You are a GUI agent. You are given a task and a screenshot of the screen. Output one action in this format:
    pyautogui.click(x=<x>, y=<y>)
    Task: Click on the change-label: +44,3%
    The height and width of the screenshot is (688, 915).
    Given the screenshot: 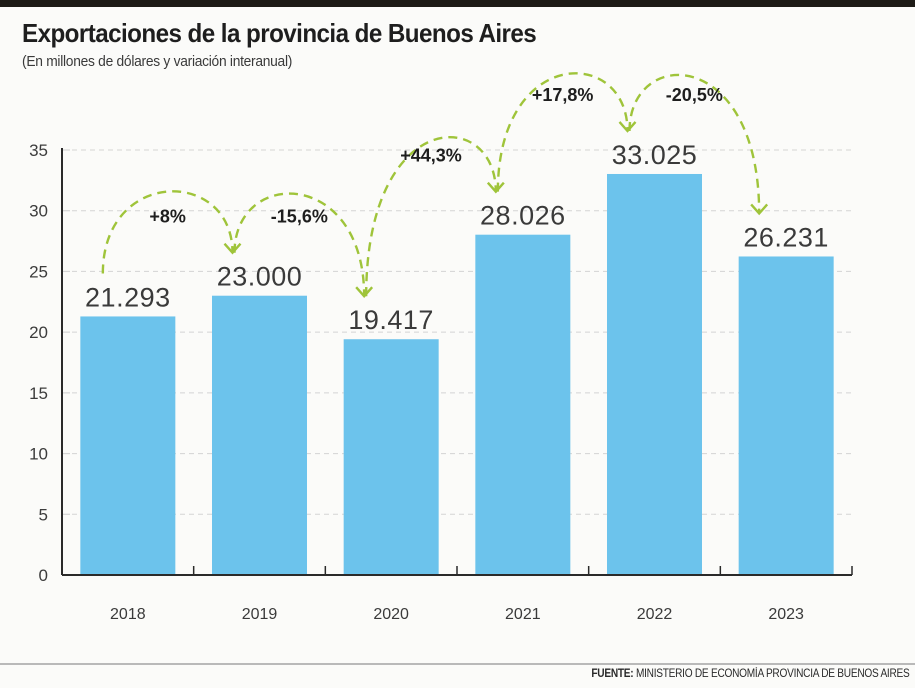 What is the action you would take?
    pyautogui.click(x=431, y=156)
    